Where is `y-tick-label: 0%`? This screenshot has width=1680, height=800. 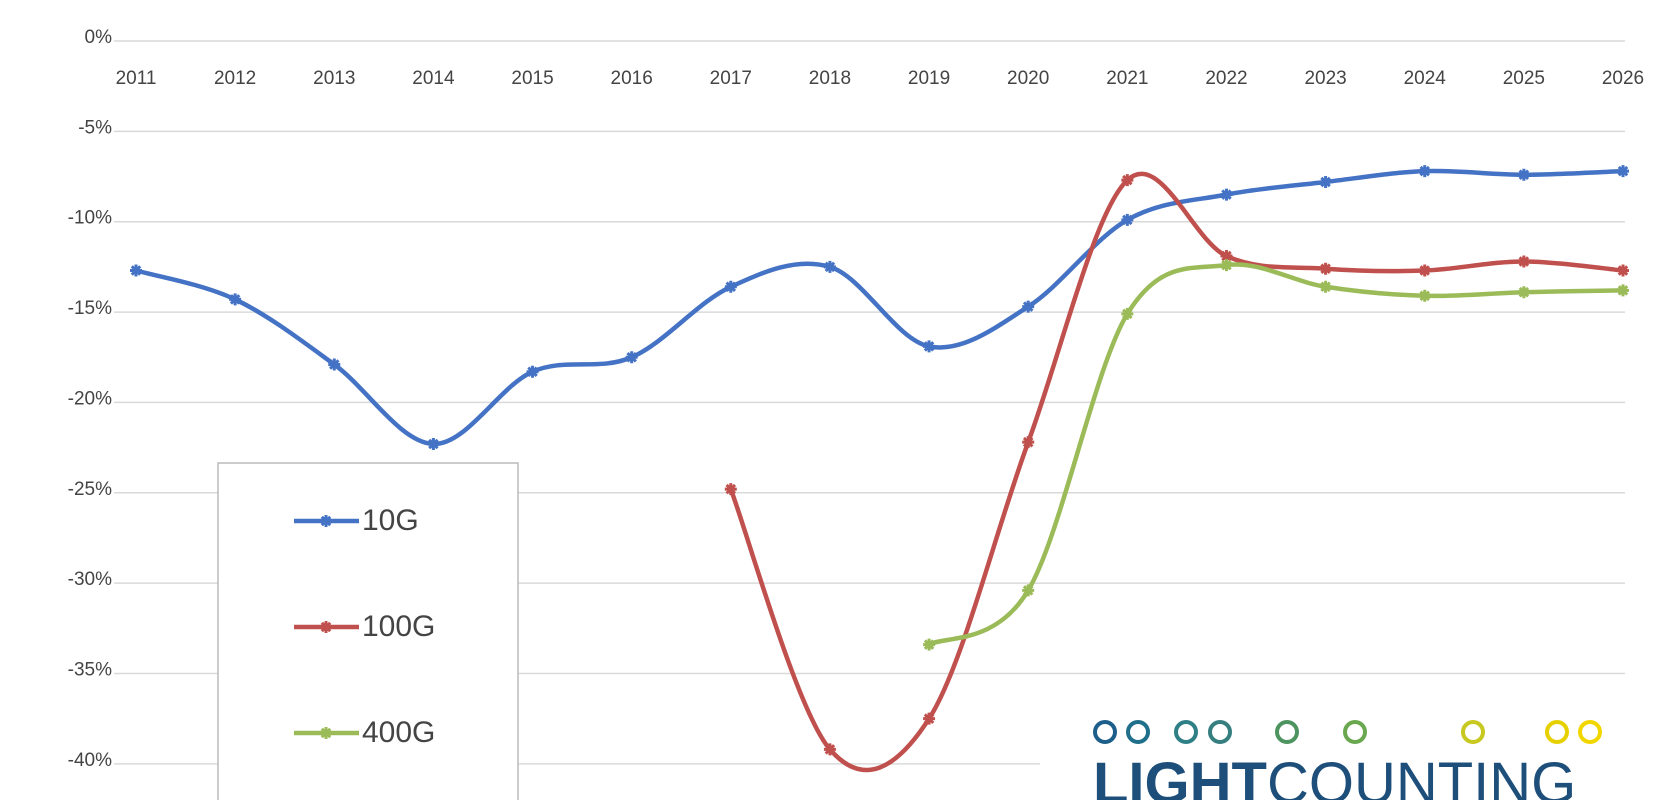
y-tick-label: 0% is located at coordinates (99, 37).